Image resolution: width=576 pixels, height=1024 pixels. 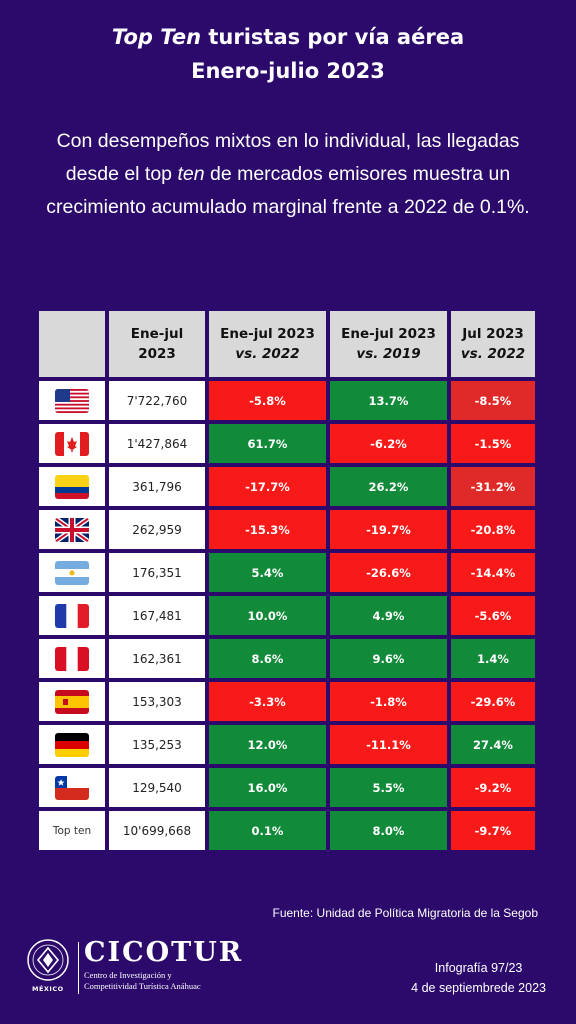 I want to click on argentina-flag-icon, so click(x=72, y=572).